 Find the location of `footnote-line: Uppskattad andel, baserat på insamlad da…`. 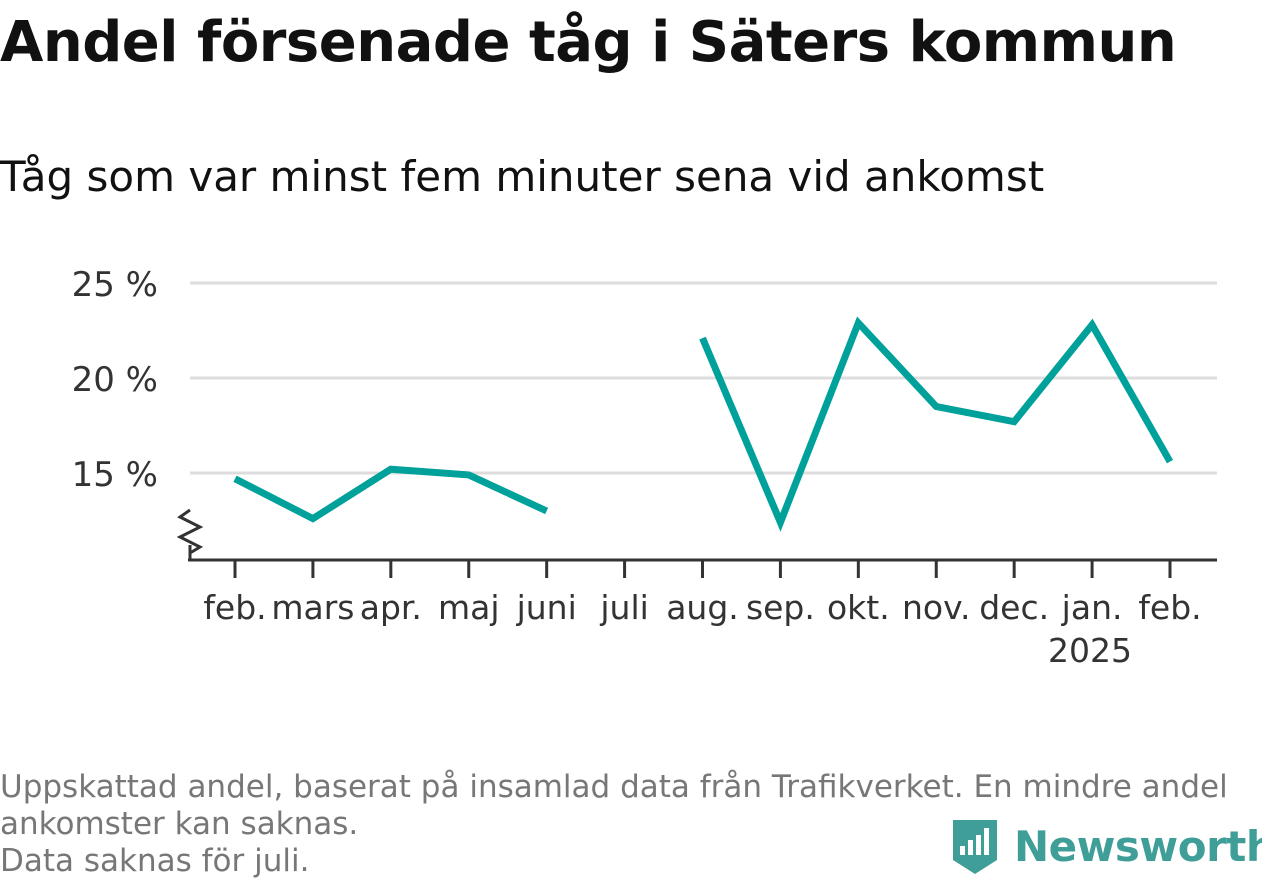

footnote-line: Uppskattad andel, baserat på insamlad da… is located at coordinates (625, 787).